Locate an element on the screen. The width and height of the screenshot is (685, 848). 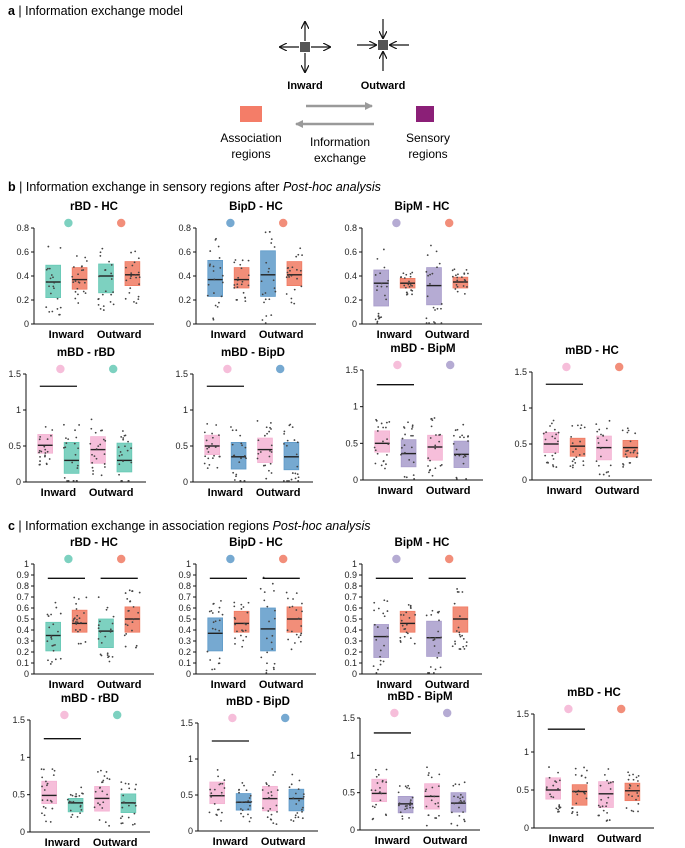
group-marker-mBD is located at coordinates (60, 369).